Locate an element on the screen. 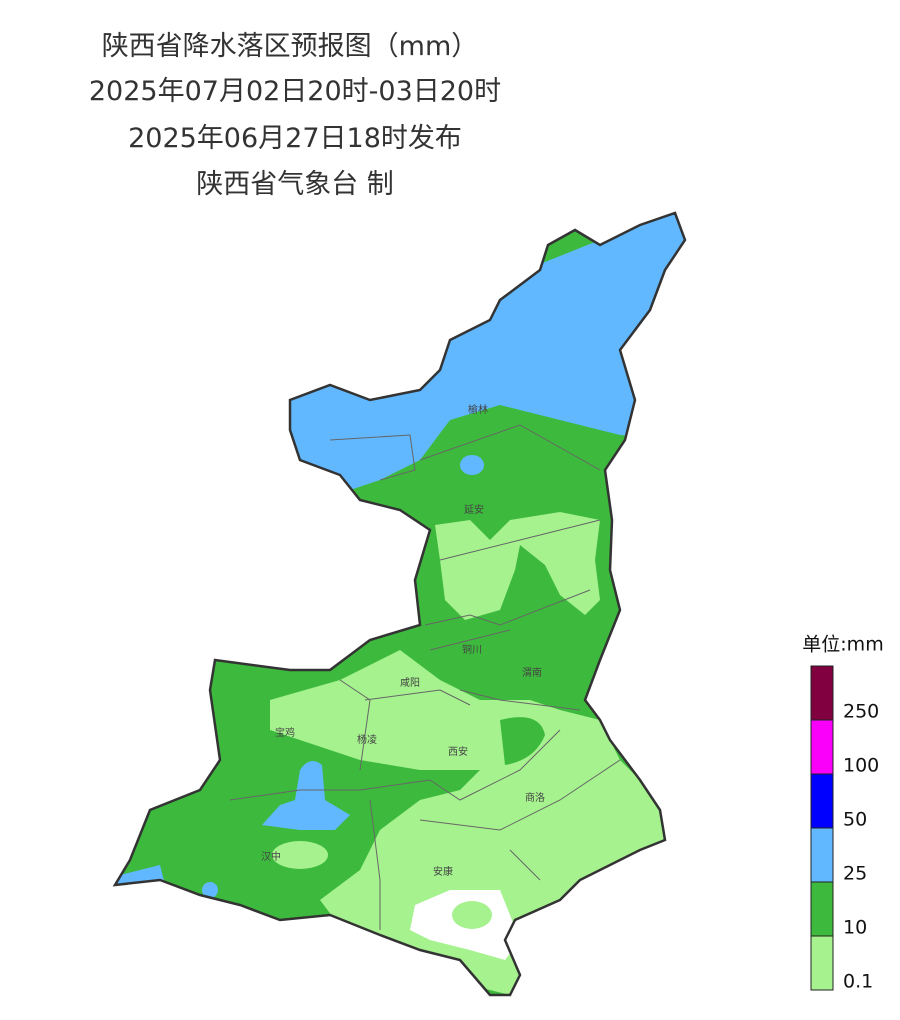 This screenshot has height=1020, width=900. city-label: 宝鸡 is located at coordinates (285, 732).